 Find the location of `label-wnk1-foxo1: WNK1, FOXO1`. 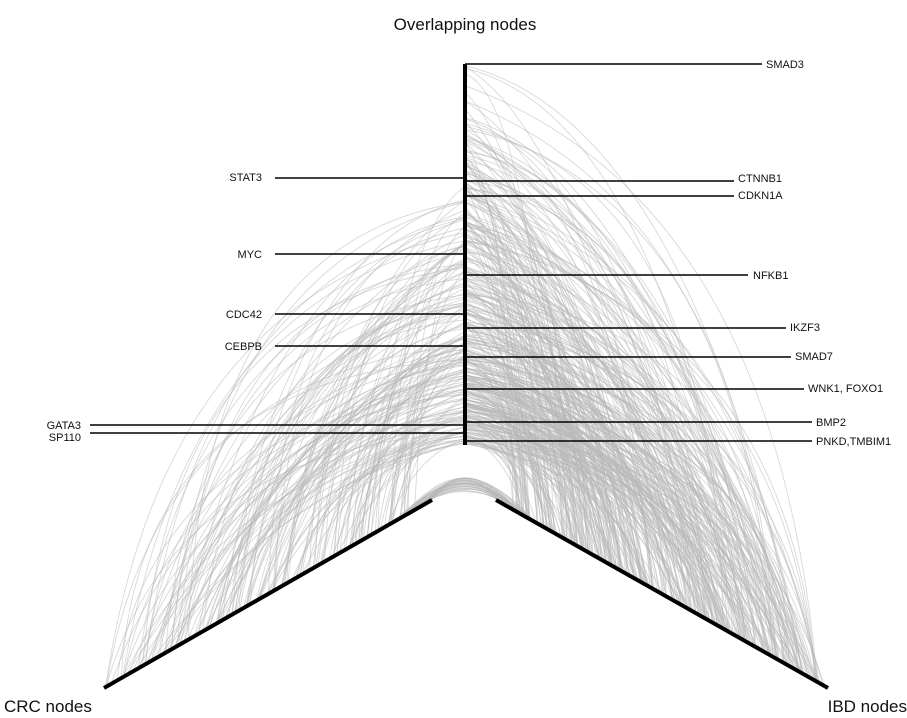

label-wnk1-foxo1: WNK1, FOXO1 is located at coordinates (845, 389).